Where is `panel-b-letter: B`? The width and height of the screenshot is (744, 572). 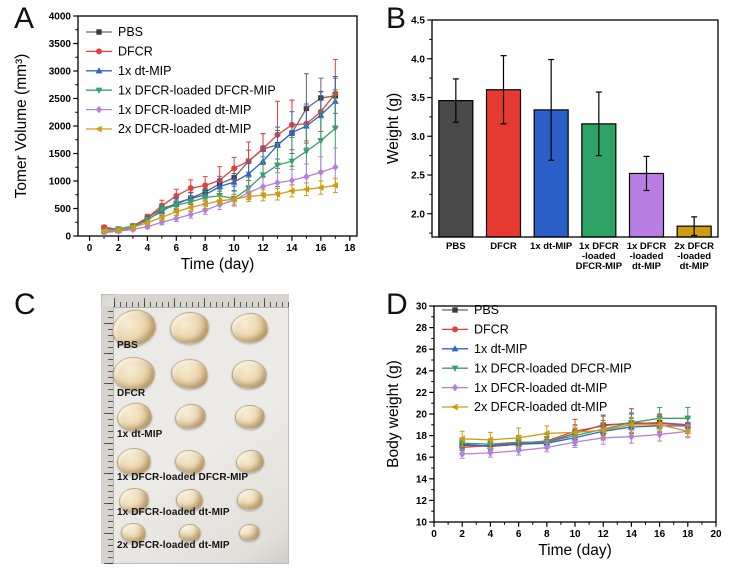 panel-b-letter: B is located at coordinates (396, 18).